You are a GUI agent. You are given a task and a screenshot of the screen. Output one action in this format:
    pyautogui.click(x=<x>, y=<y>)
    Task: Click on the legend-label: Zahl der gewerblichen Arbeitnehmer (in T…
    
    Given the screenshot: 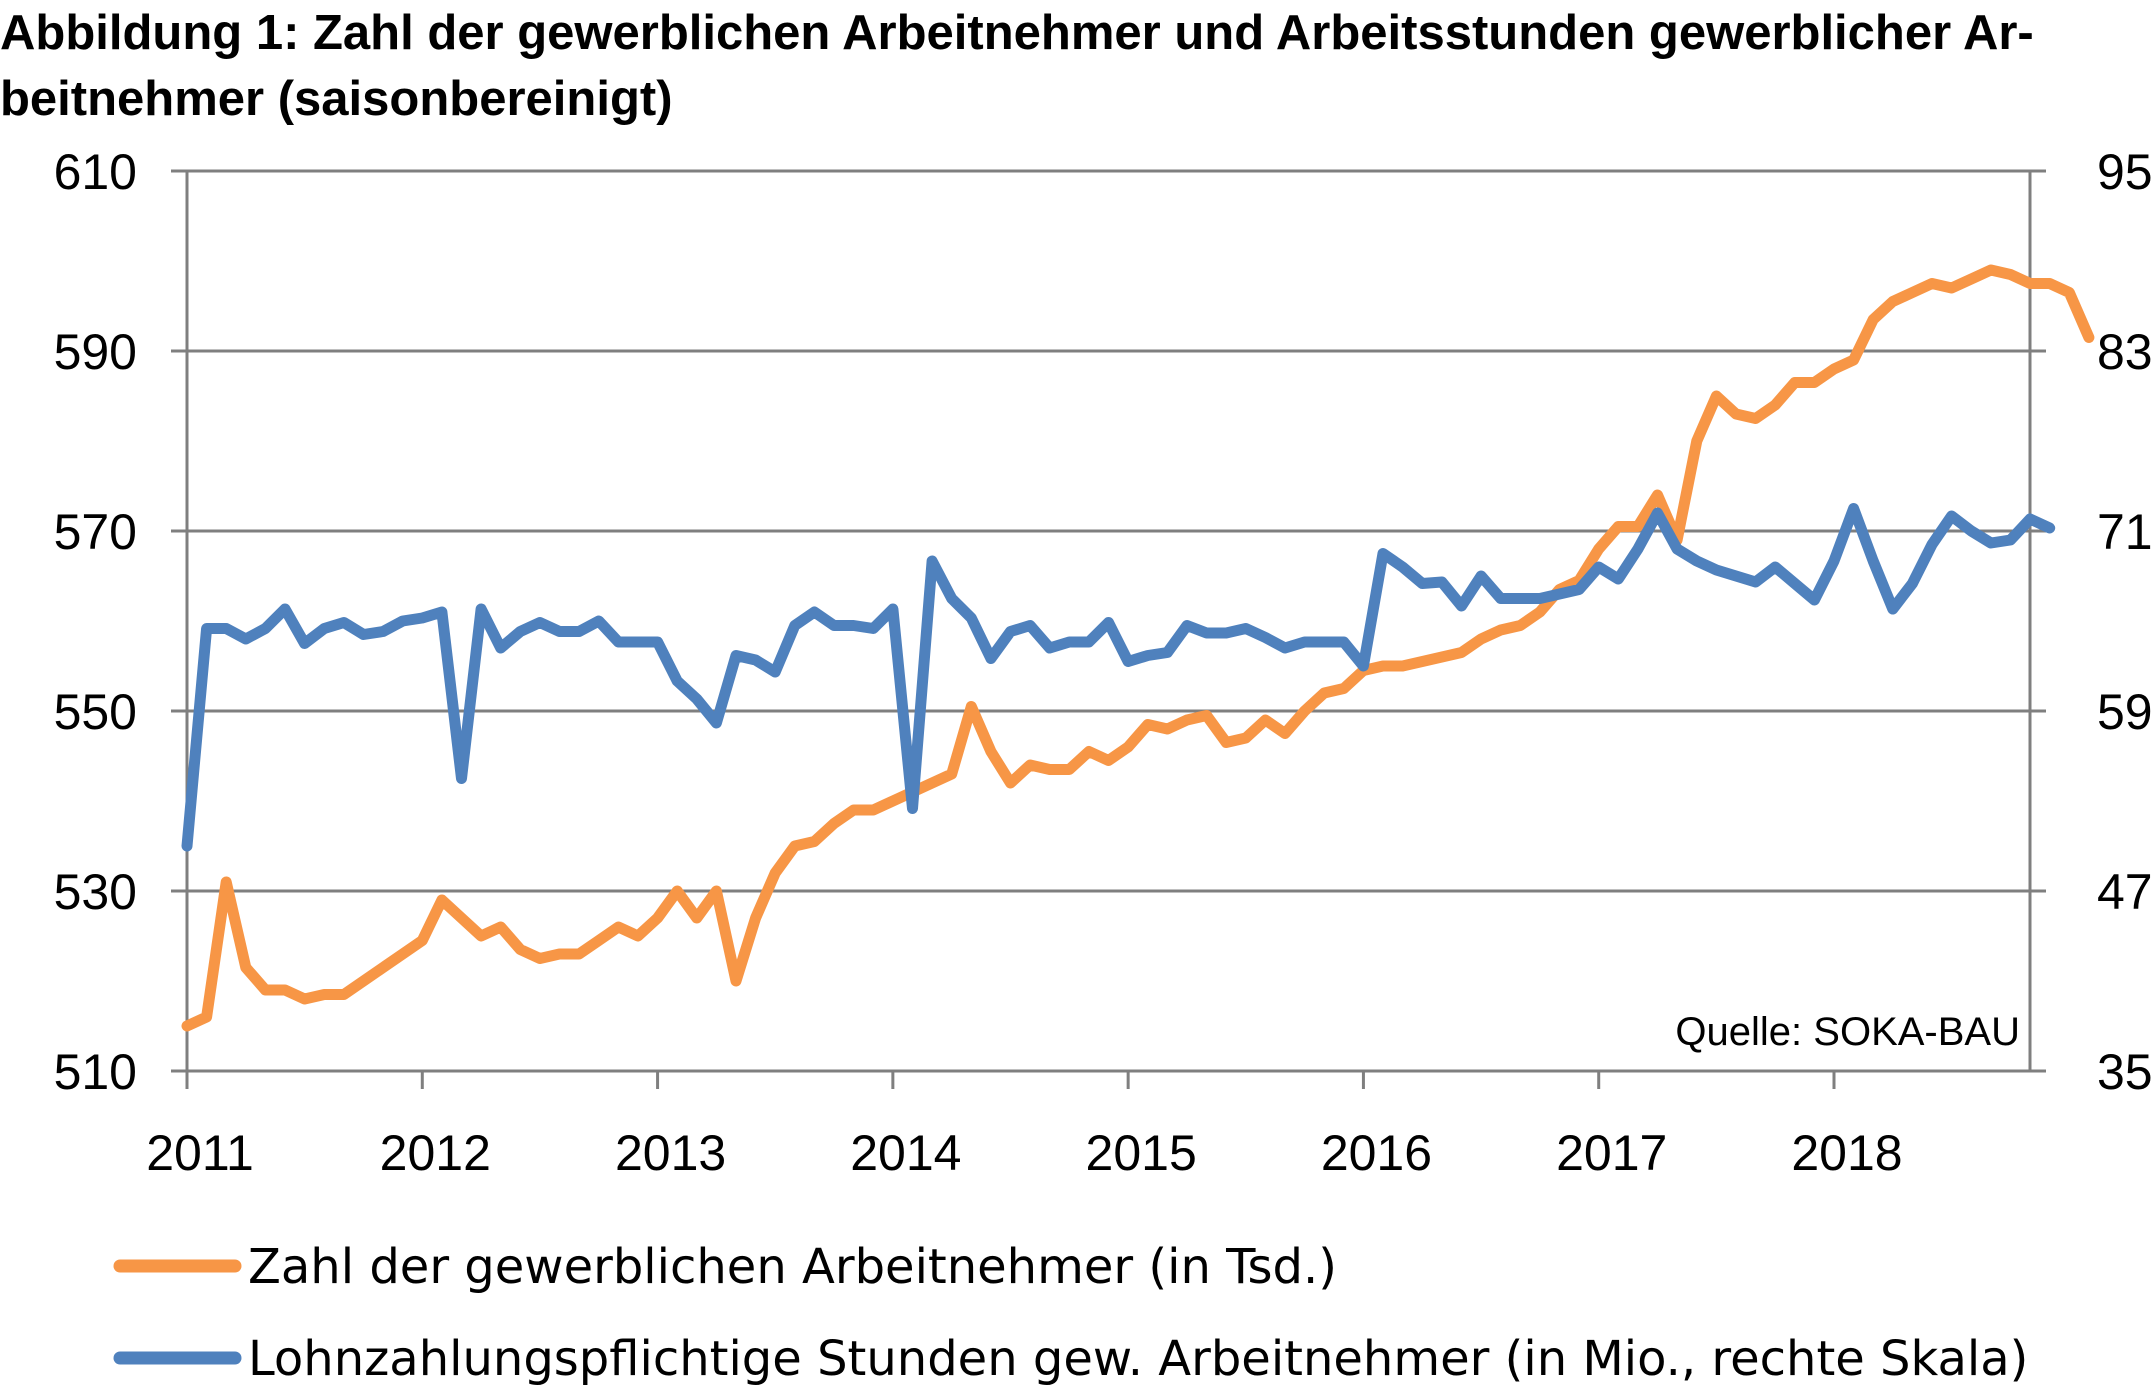 What is the action you would take?
    pyautogui.click(x=792, y=1267)
    